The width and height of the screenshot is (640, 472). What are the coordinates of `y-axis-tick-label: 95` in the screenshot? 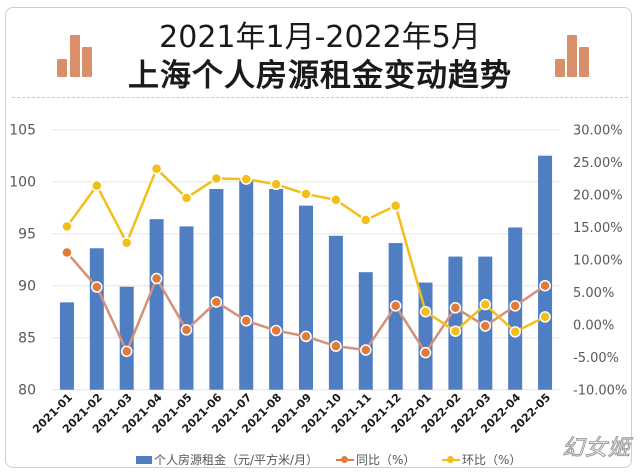 It's located at (27, 235).